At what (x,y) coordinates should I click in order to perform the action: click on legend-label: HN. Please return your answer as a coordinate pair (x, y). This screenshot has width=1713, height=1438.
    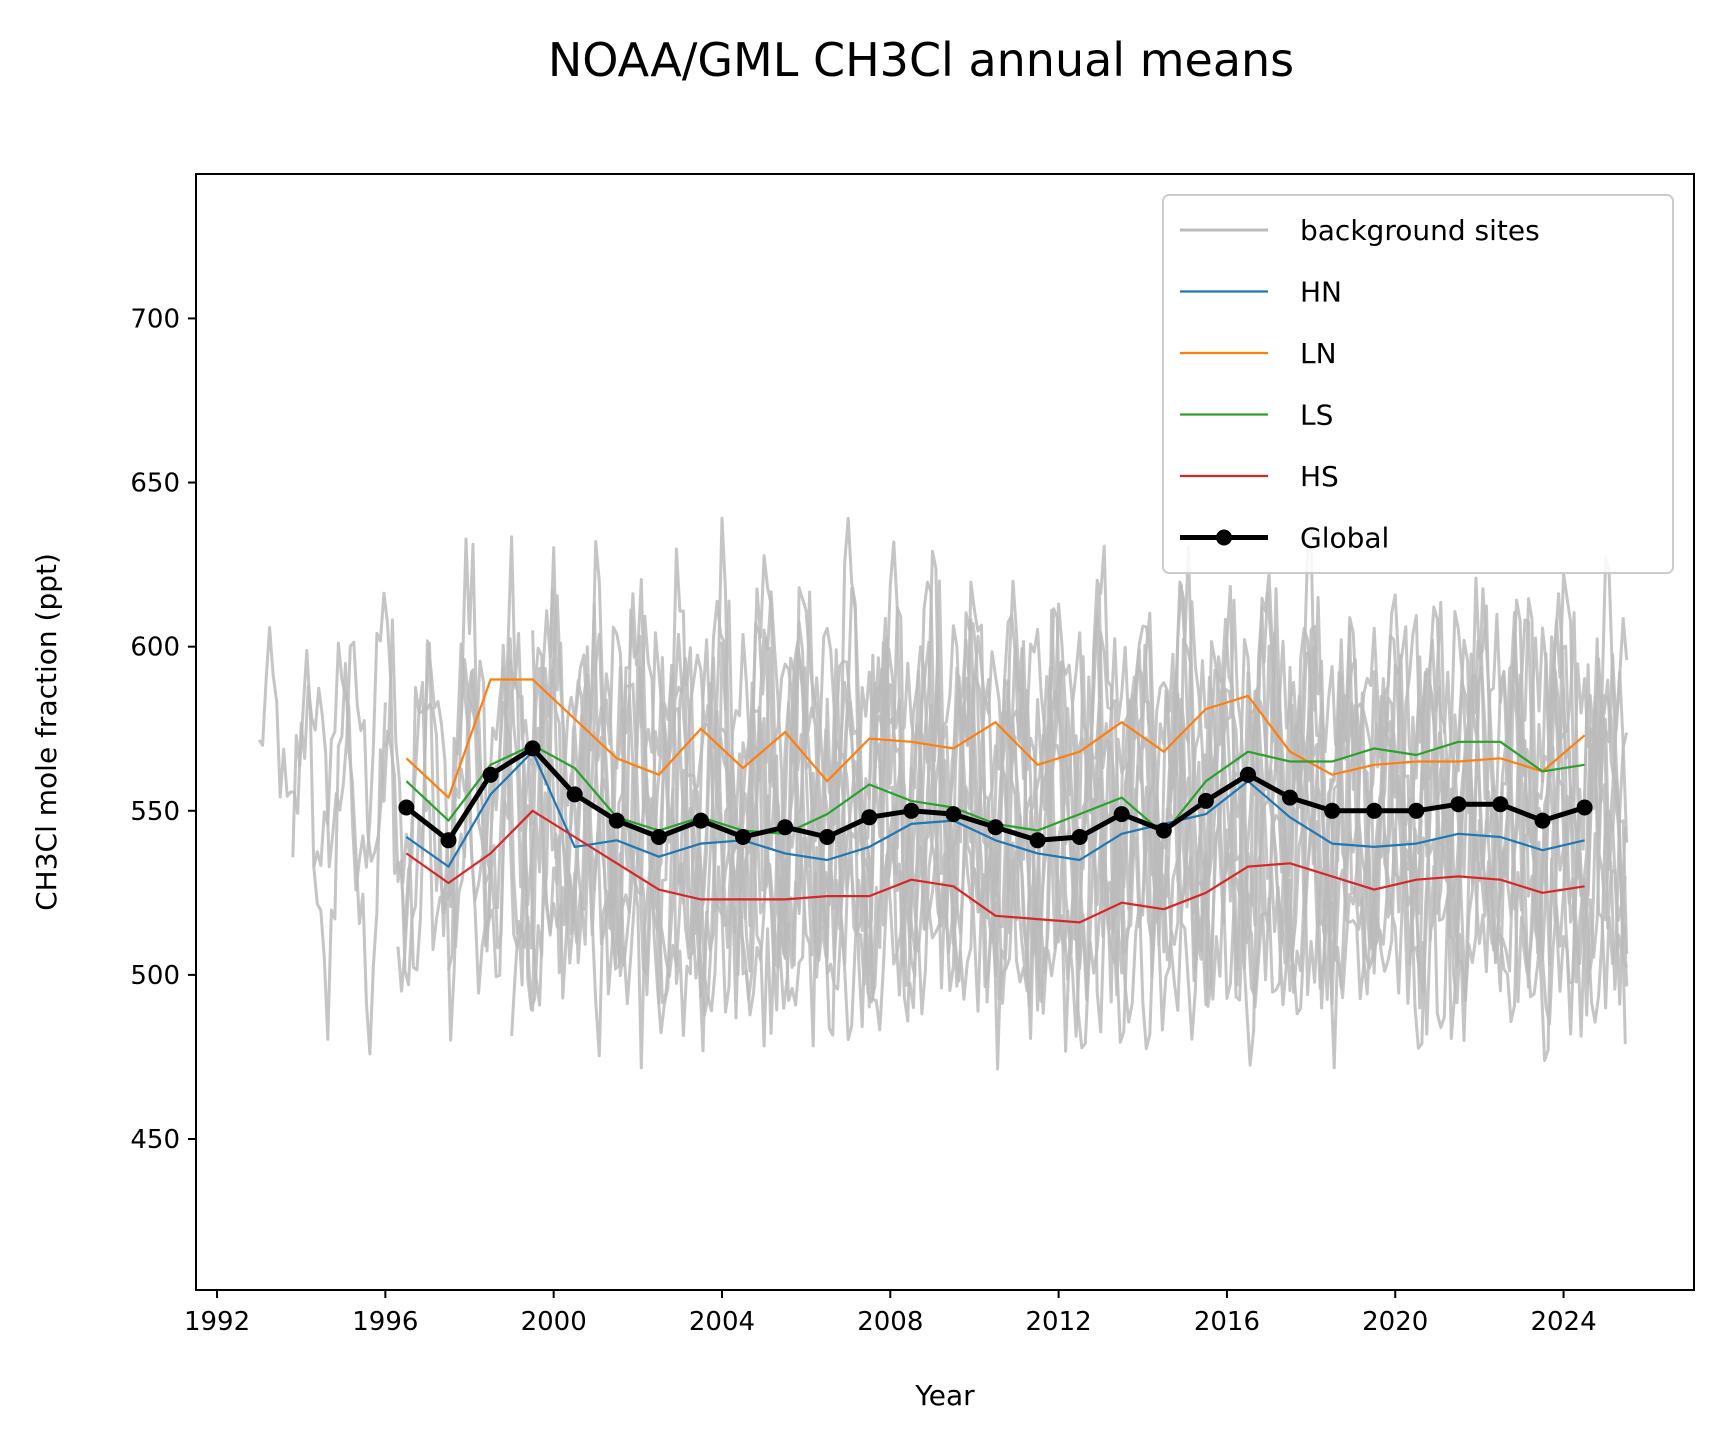
    Looking at the image, I should click on (1321, 292).